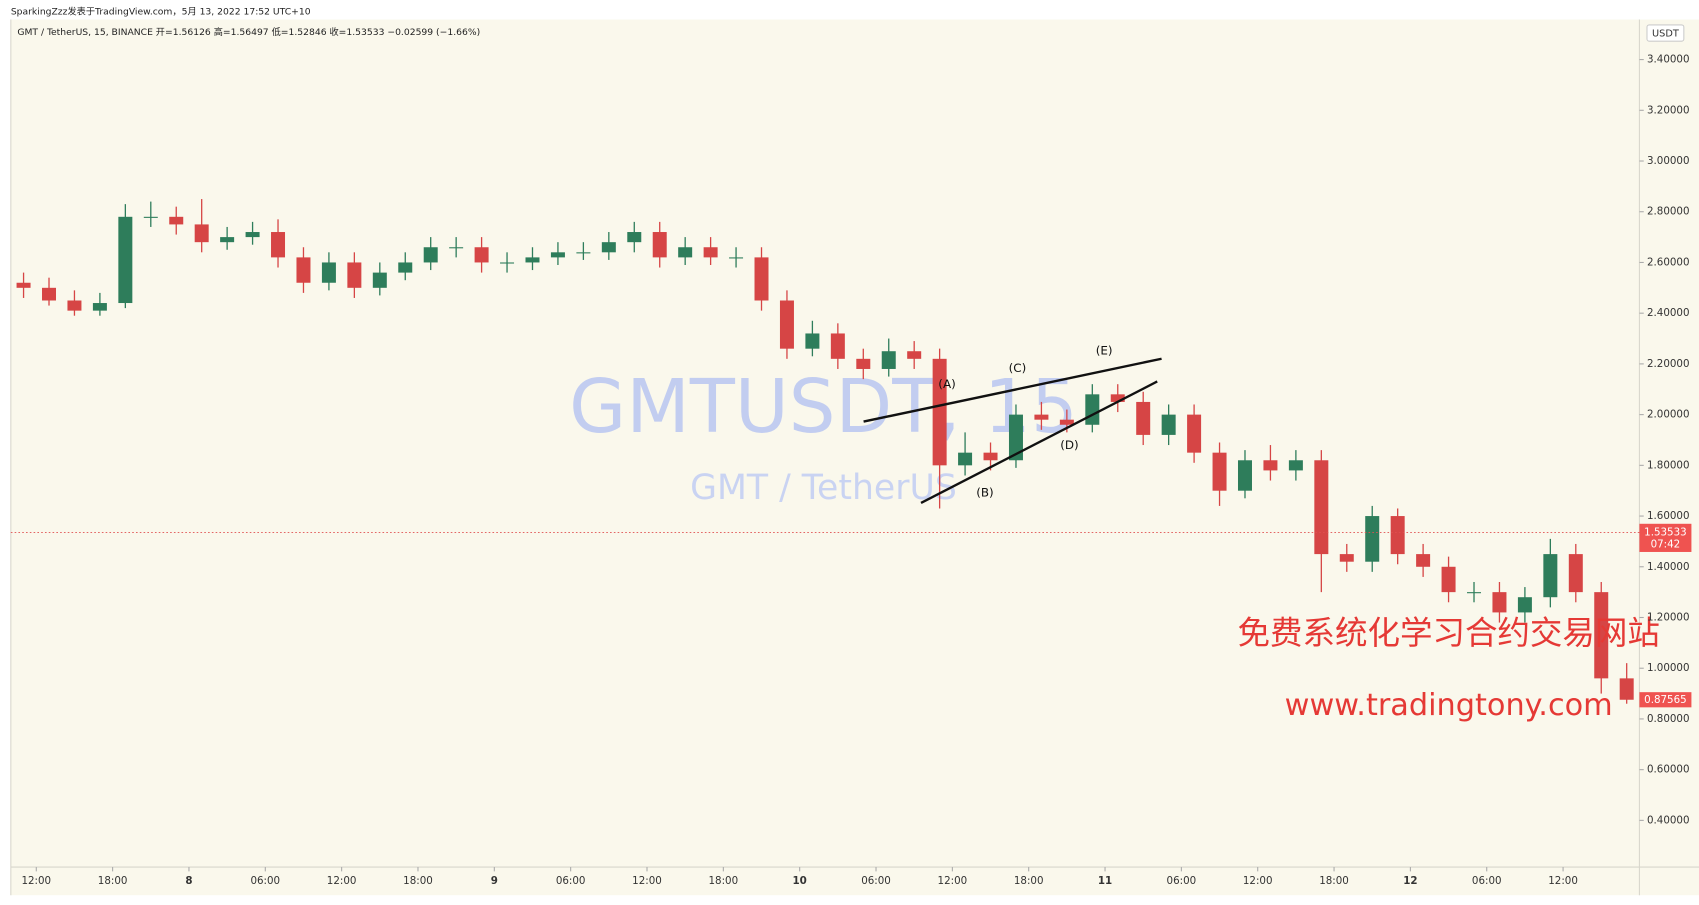  Describe the element at coordinates (984, 493) in the screenshot. I see `wave-label: (B)` at that location.